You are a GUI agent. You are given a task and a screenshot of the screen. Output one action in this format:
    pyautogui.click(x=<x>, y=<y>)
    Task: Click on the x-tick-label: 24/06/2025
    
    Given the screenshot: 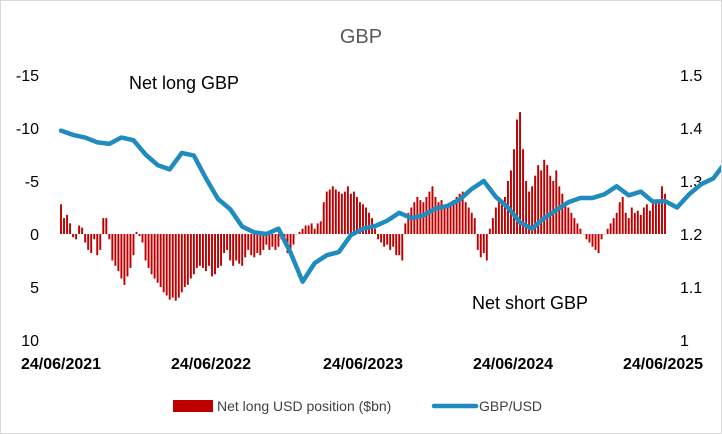 What is the action you would take?
    pyautogui.click(x=663, y=364)
    